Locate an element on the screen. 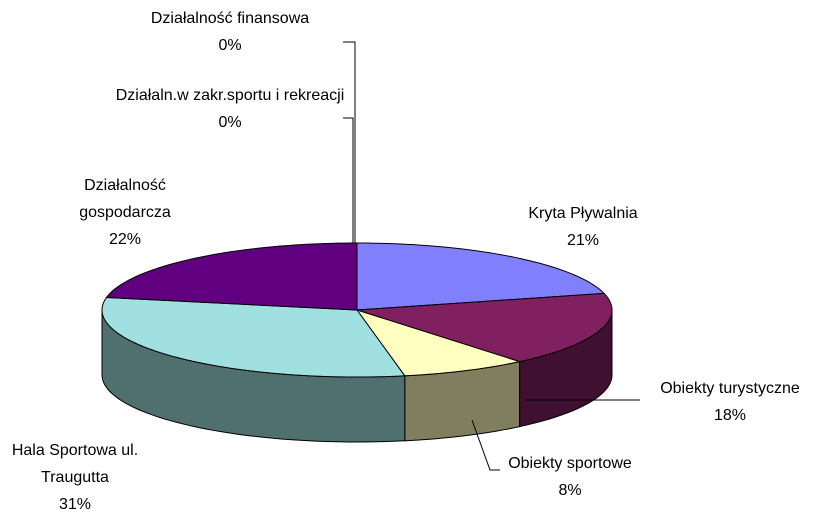 The width and height of the screenshot is (823, 518). value-label: 8% is located at coordinates (570, 490).